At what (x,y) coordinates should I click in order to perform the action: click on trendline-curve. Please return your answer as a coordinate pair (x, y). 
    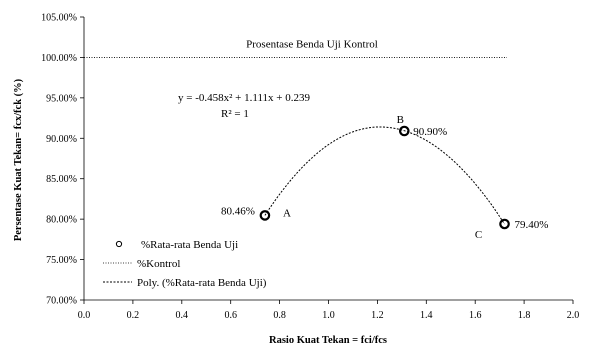
    Looking at the image, I should click on (384, 175).